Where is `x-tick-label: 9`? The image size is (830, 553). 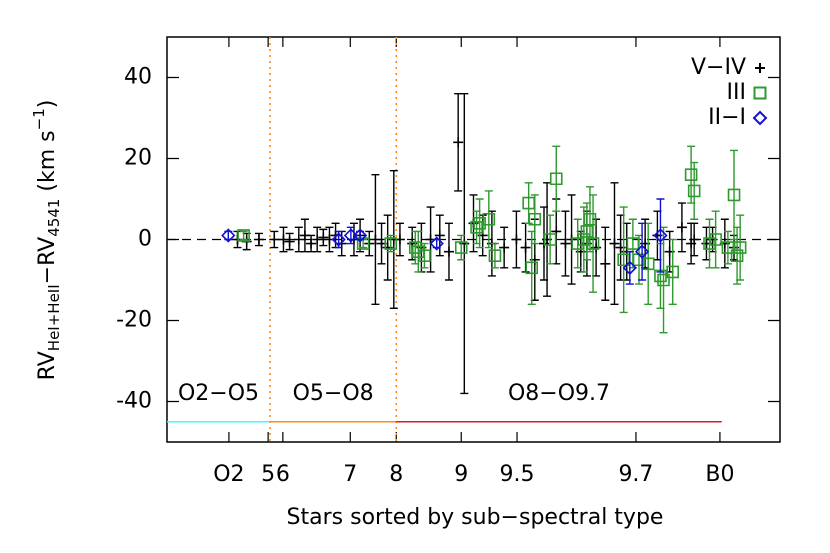
x-tick-label: 9 is located at coordinates (461, 474).